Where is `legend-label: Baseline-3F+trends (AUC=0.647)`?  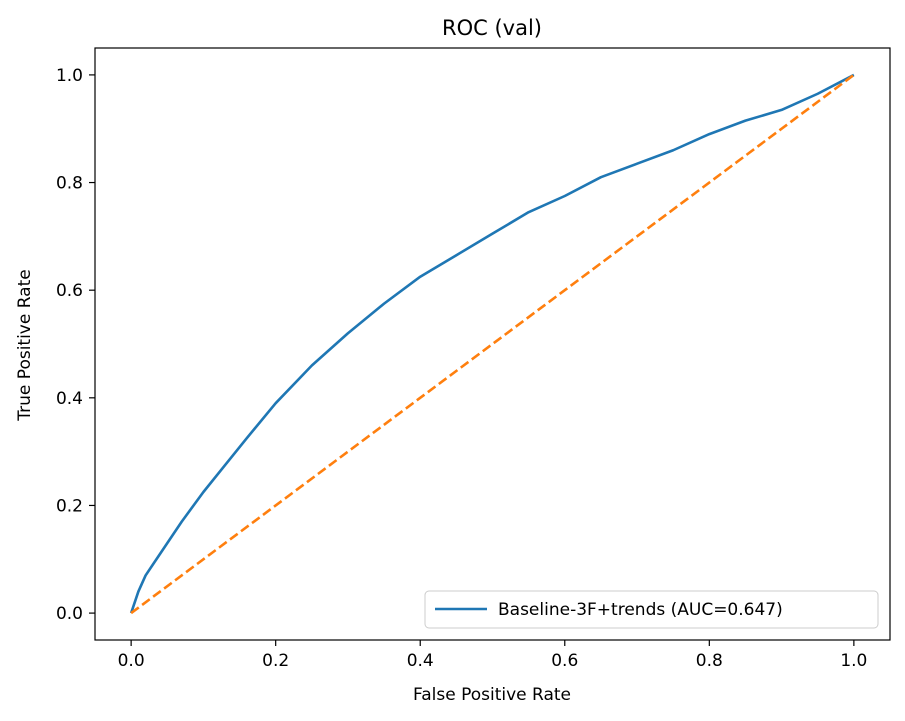 legend-label: Baseline-3F+trends (AUC=0.647) is located at coordinates (640, 610).